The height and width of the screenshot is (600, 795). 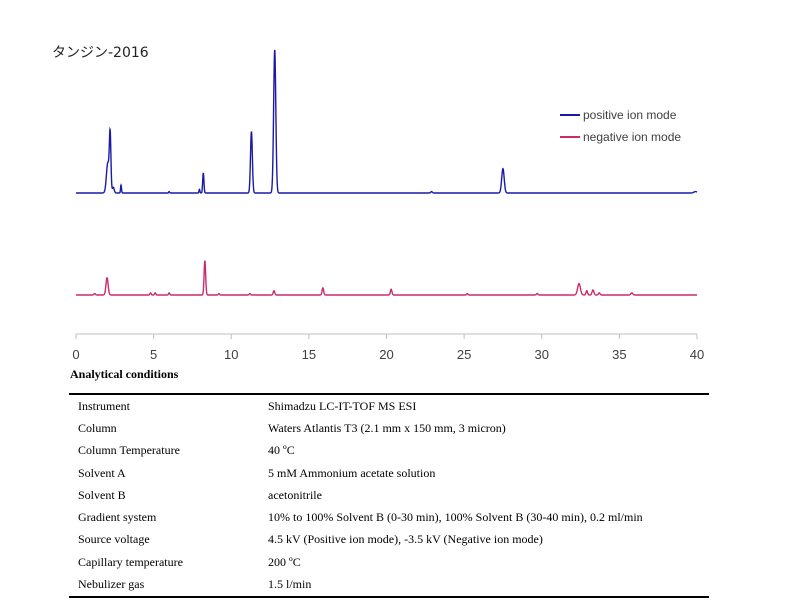 What do you see at coordinates (697, 354) in the screenshot?
I see `x-tick-label: 40` at bounding box center [697, 354].